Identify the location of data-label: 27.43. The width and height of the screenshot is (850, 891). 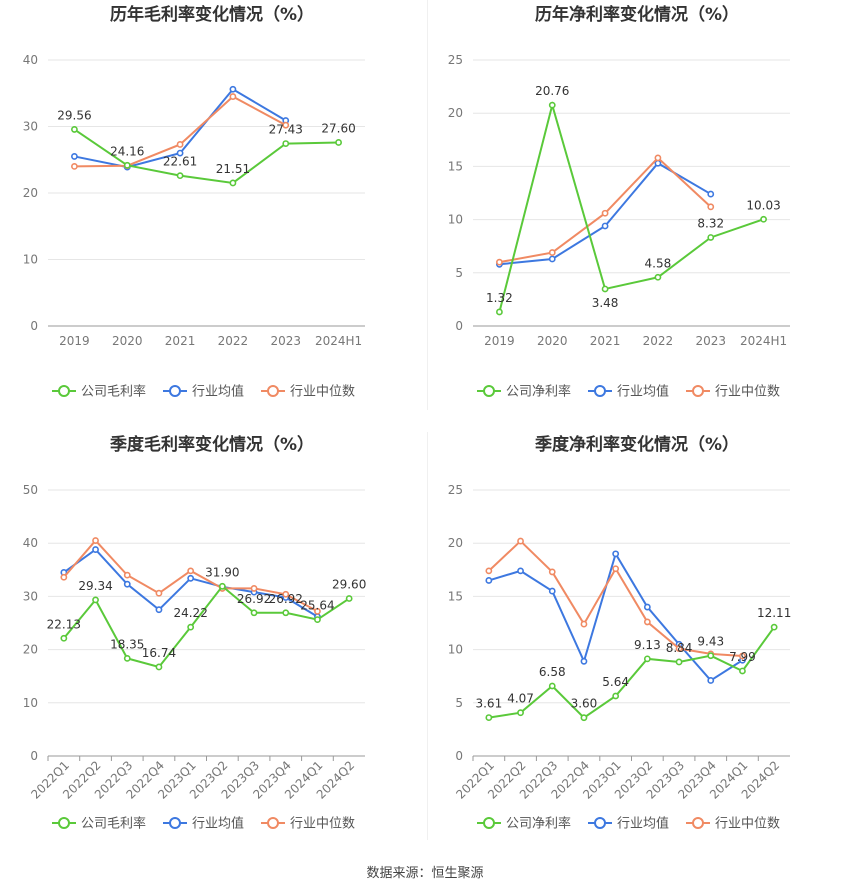
(286, 130).